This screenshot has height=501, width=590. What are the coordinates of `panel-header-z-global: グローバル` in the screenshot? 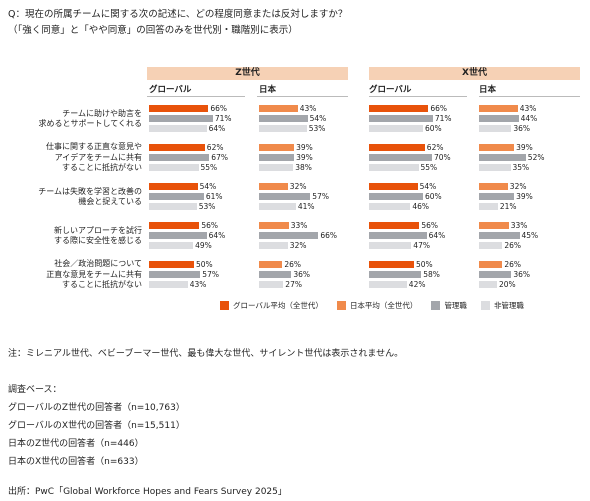 It's located at (170, 90).